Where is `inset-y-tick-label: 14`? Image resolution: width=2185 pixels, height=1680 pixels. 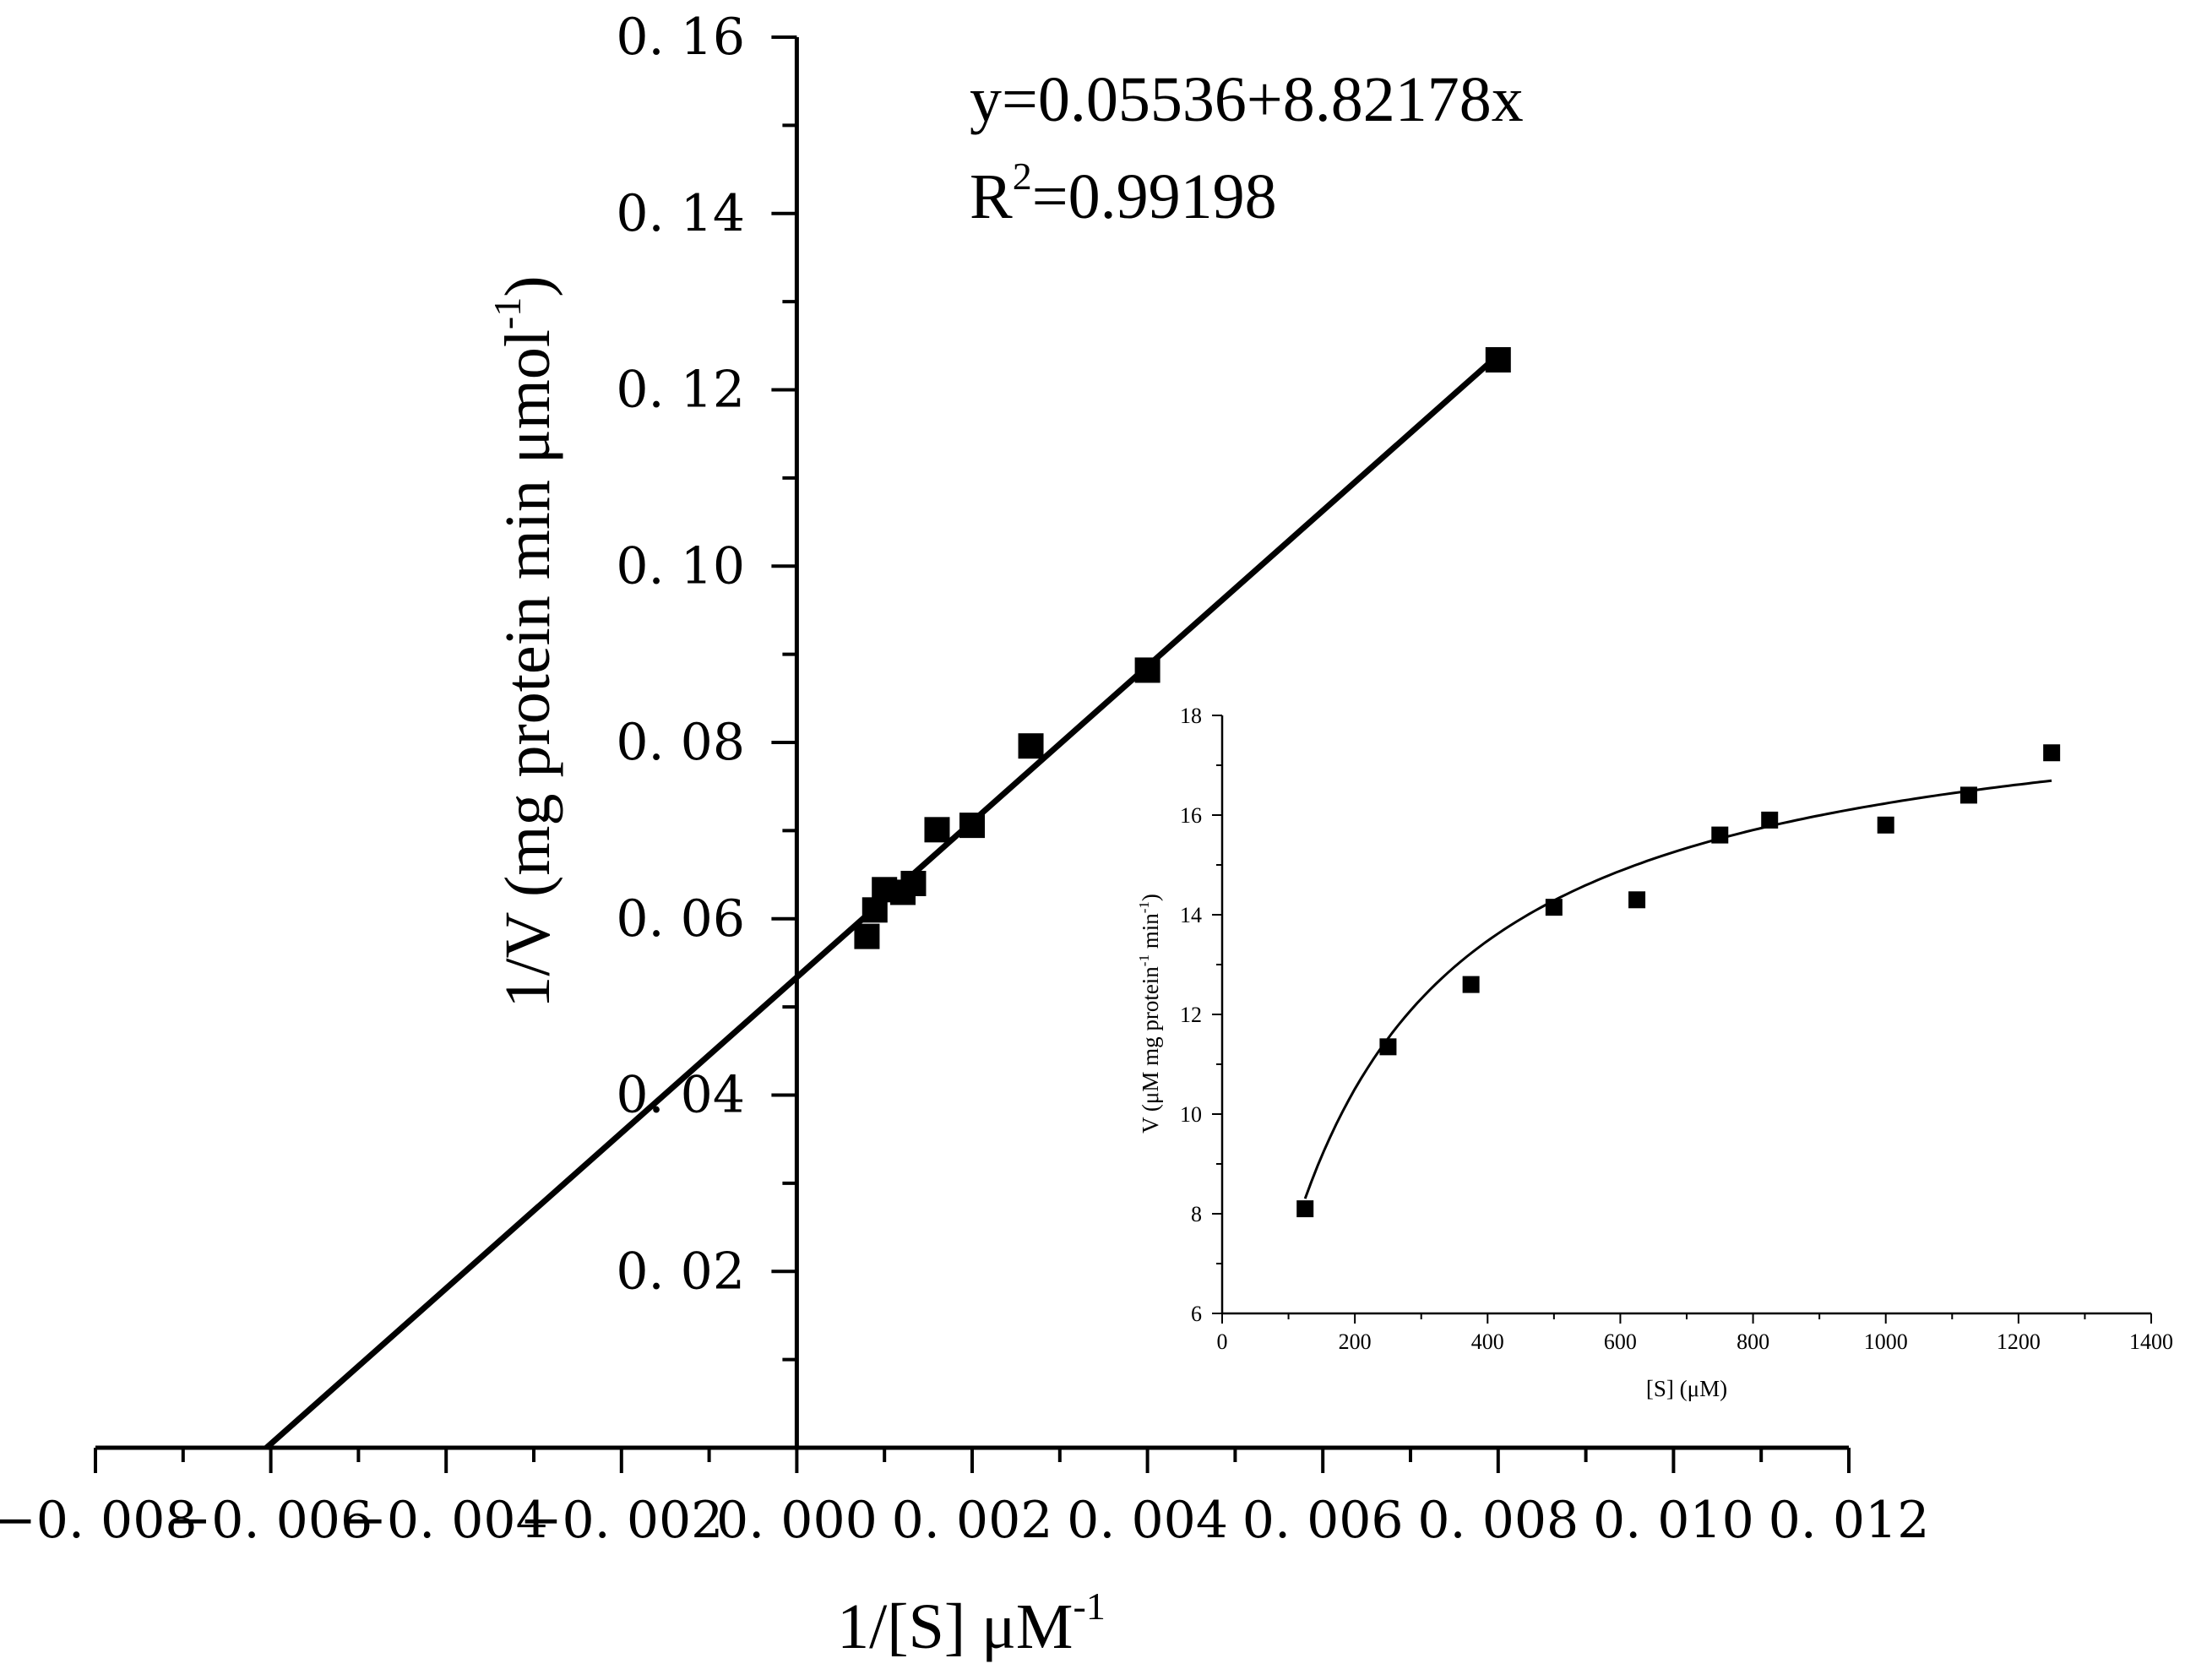 inset-y-tick-label: 14 is located at coordinates (1191, 915).